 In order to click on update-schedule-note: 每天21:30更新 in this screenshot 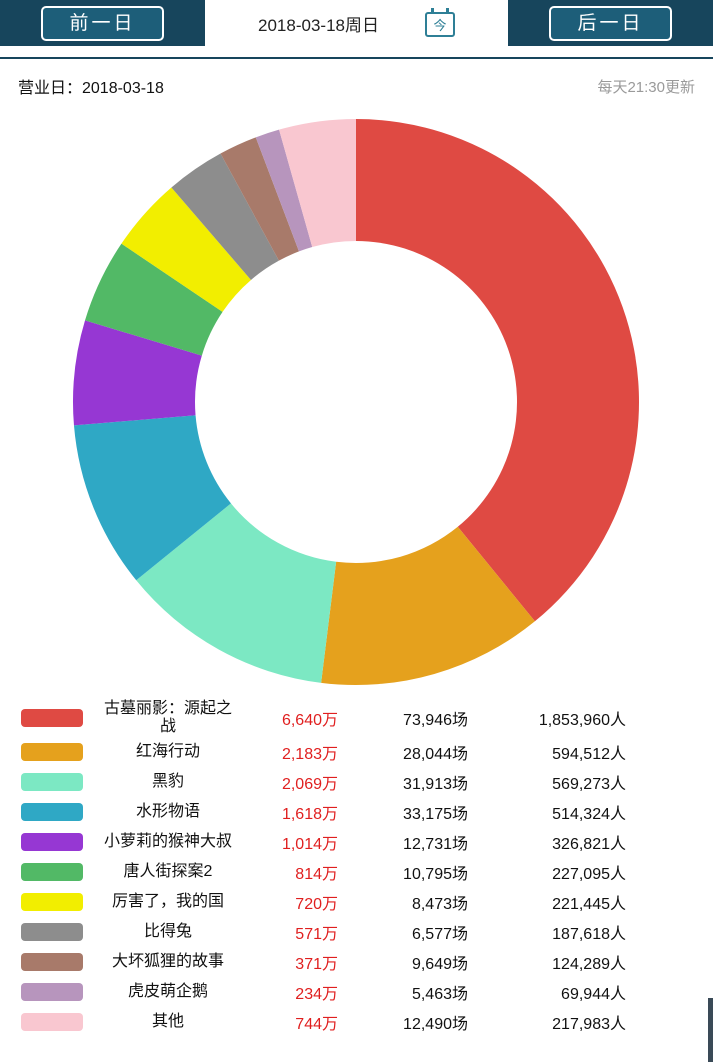, I will do `click(646, 87)`.